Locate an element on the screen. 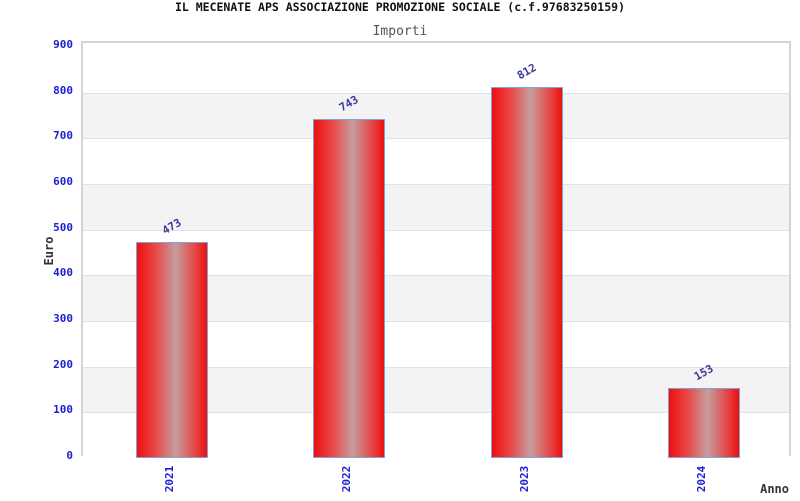 Image resolution: width=800 pixels, height=501 pixels. bar-2022 is located at coordinates (349, 288).